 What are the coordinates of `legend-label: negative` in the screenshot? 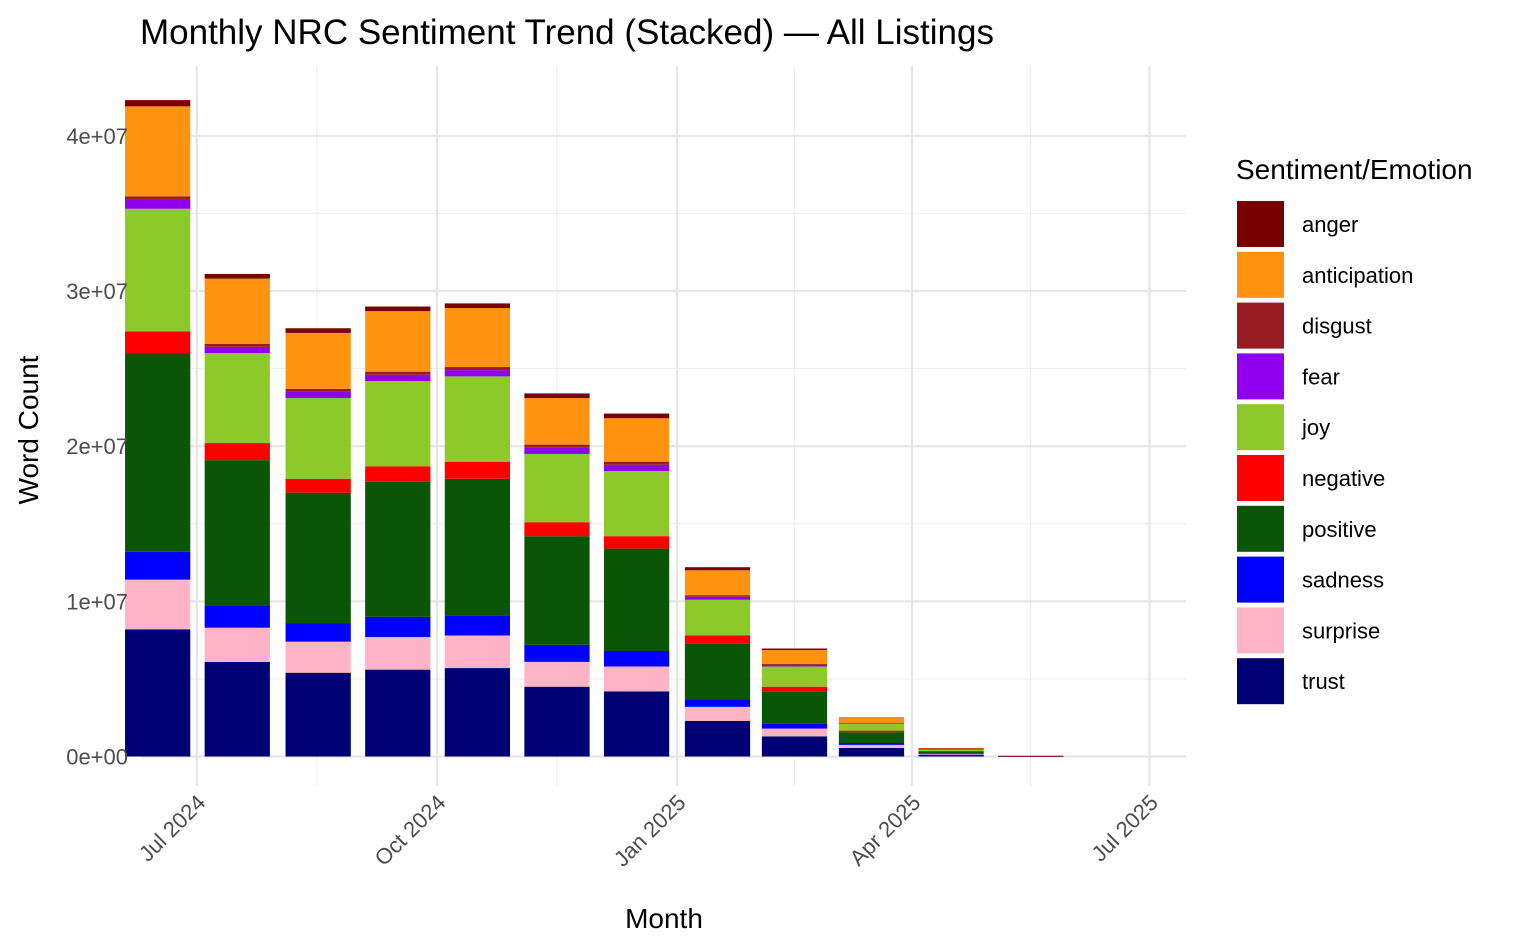 It's located at (1343, 478).